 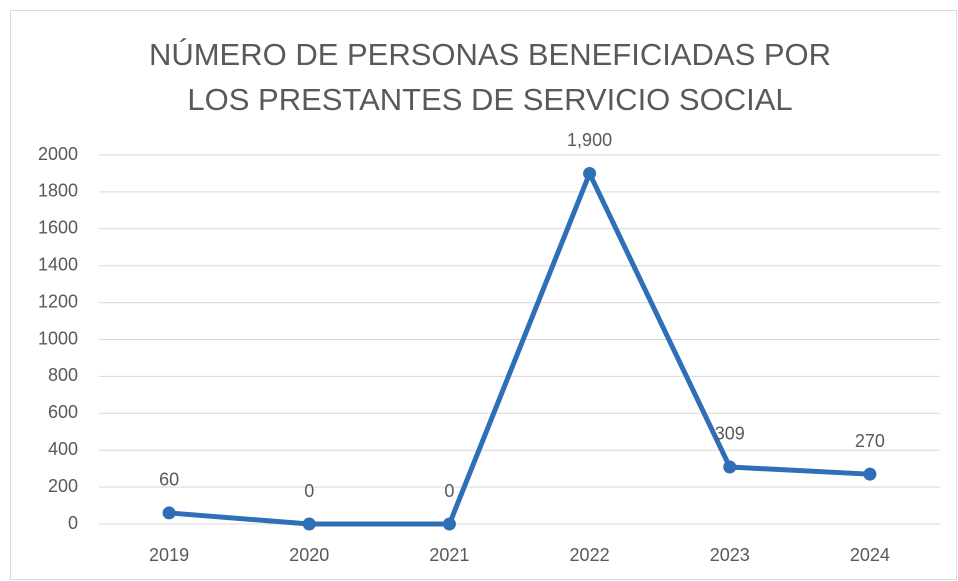 I want to click on chart-title: NÚMERO DE PERSONAS BENEFICIADAS POR, so click(x=490, y=54).